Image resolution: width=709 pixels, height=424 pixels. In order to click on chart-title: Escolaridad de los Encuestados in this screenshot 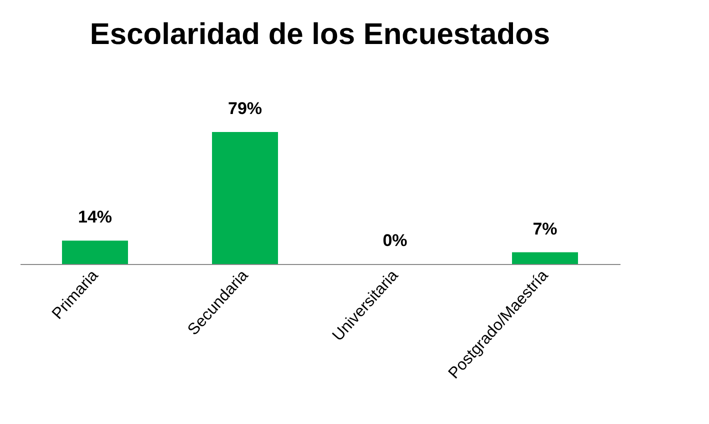, I will do `click(320, 34)`.